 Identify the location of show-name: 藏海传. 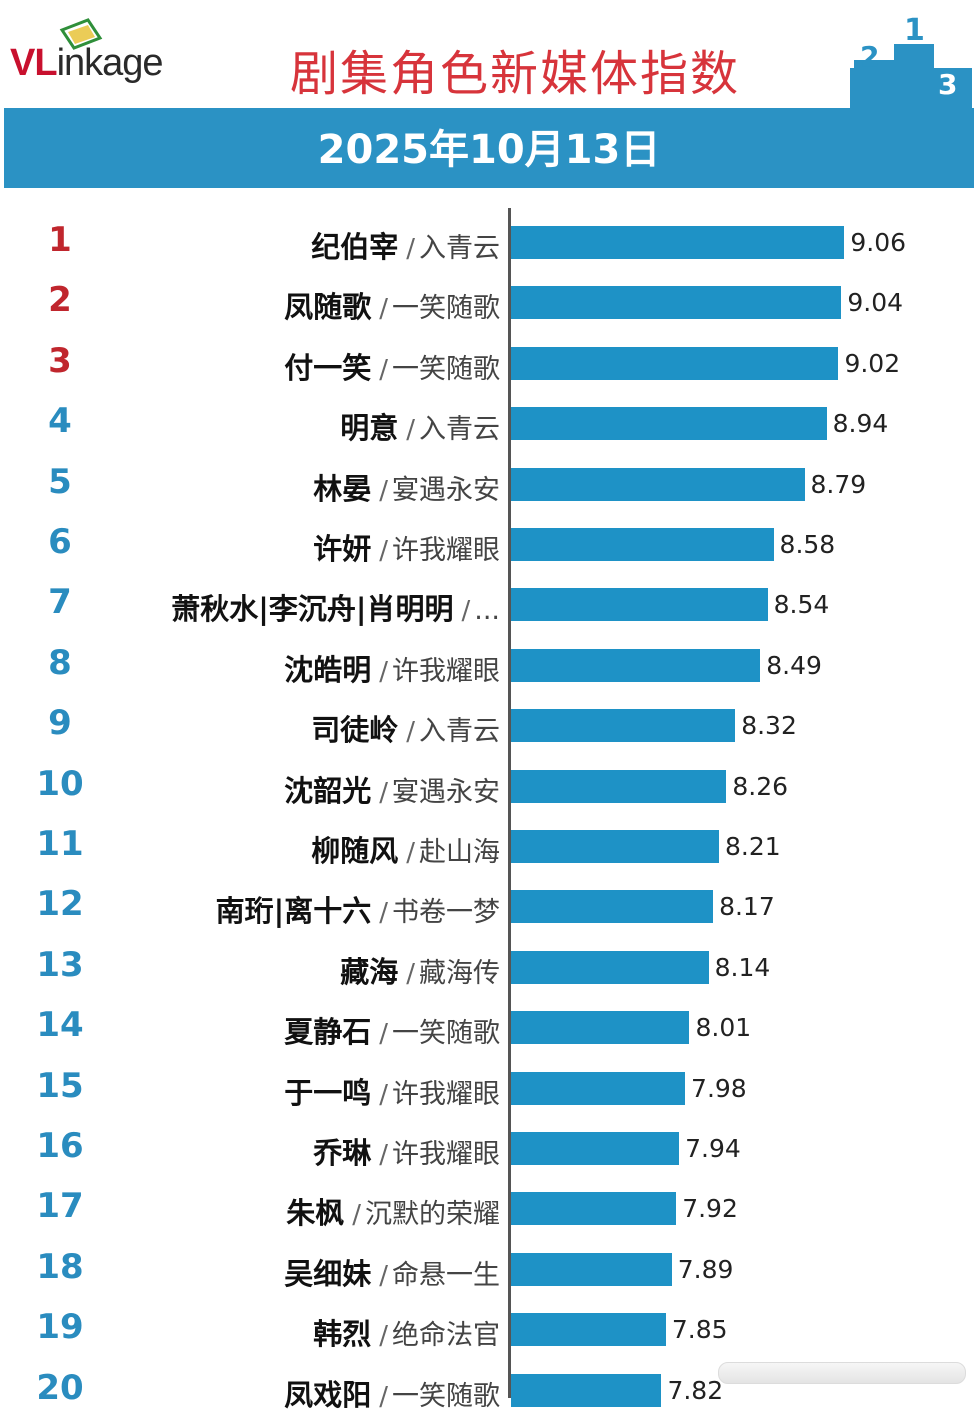
(459, 973).